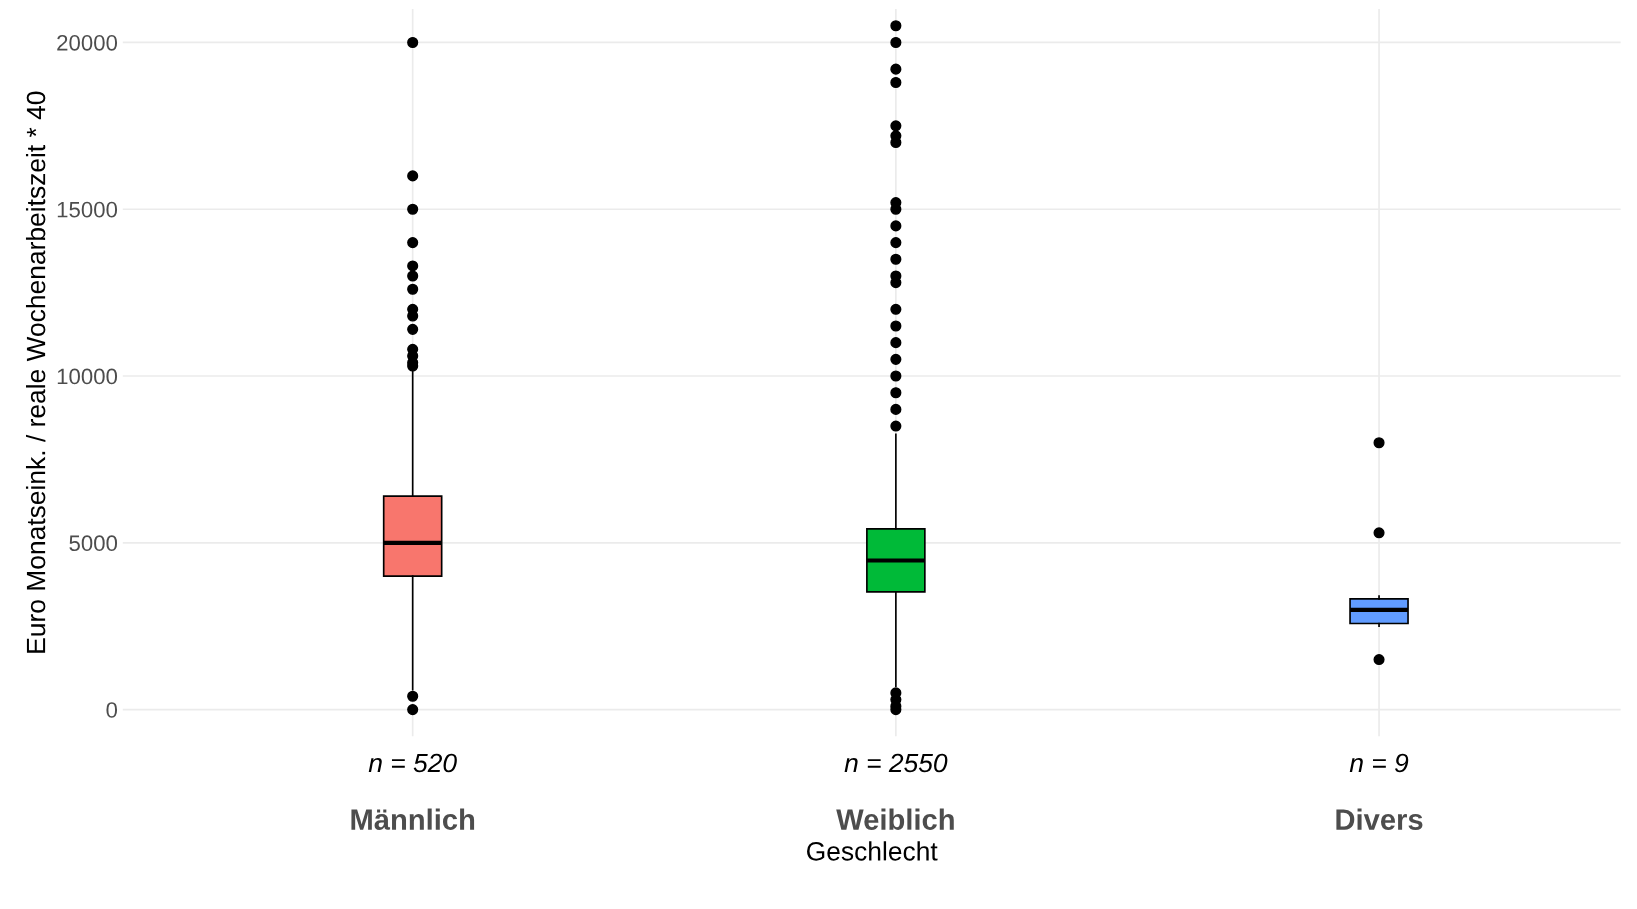 This screenshot has width=1637, height=909. Describe the element at coordinates (35, 372) in the screenshot. I see `y-axis-title: Euro Monatseink. / reale Wochenarbeitszeit * 40` at that location.